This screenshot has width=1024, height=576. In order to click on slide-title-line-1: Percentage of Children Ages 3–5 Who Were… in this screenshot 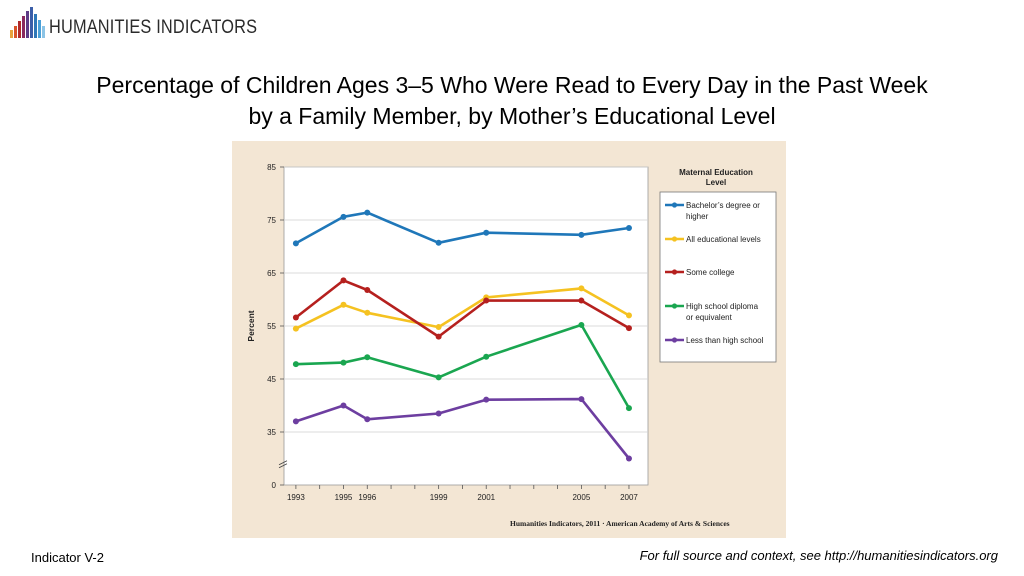, I will do `click(512, 85)`.